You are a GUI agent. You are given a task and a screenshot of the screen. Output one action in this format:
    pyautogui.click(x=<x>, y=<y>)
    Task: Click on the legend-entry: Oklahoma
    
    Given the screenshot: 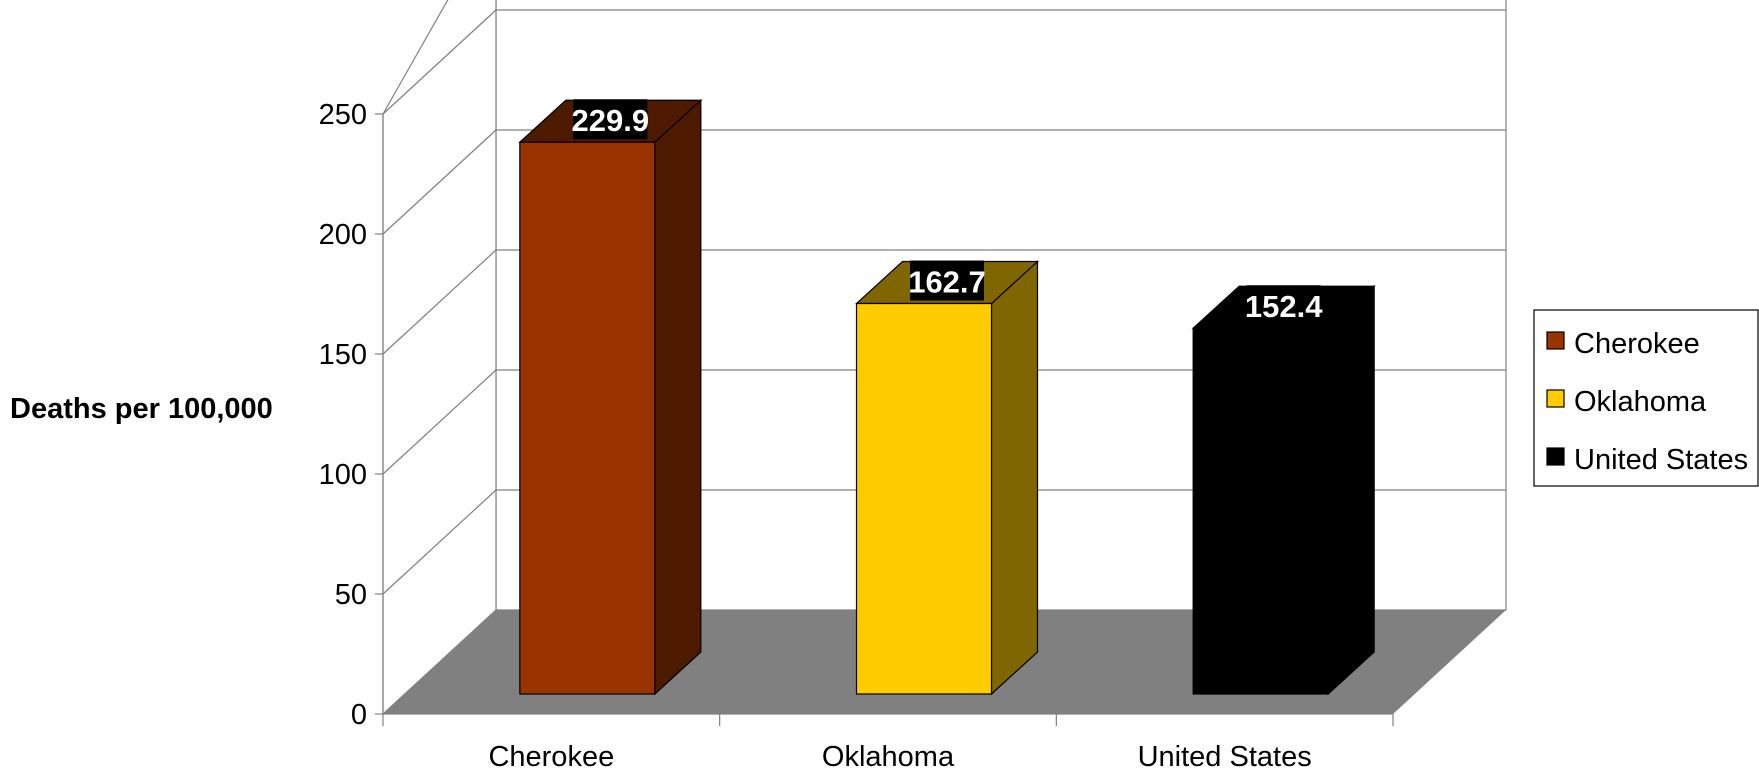 What is the action you would take?
    pyautogui.click(x=1640, y=402)
    